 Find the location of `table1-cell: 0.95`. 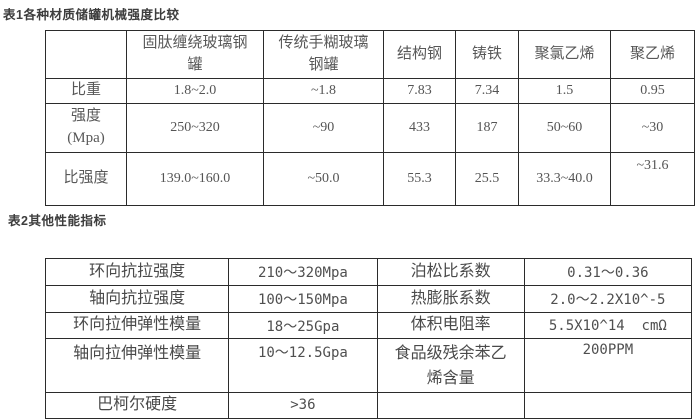

table1-cell: 0.95 is located at coordinates (652, 91).